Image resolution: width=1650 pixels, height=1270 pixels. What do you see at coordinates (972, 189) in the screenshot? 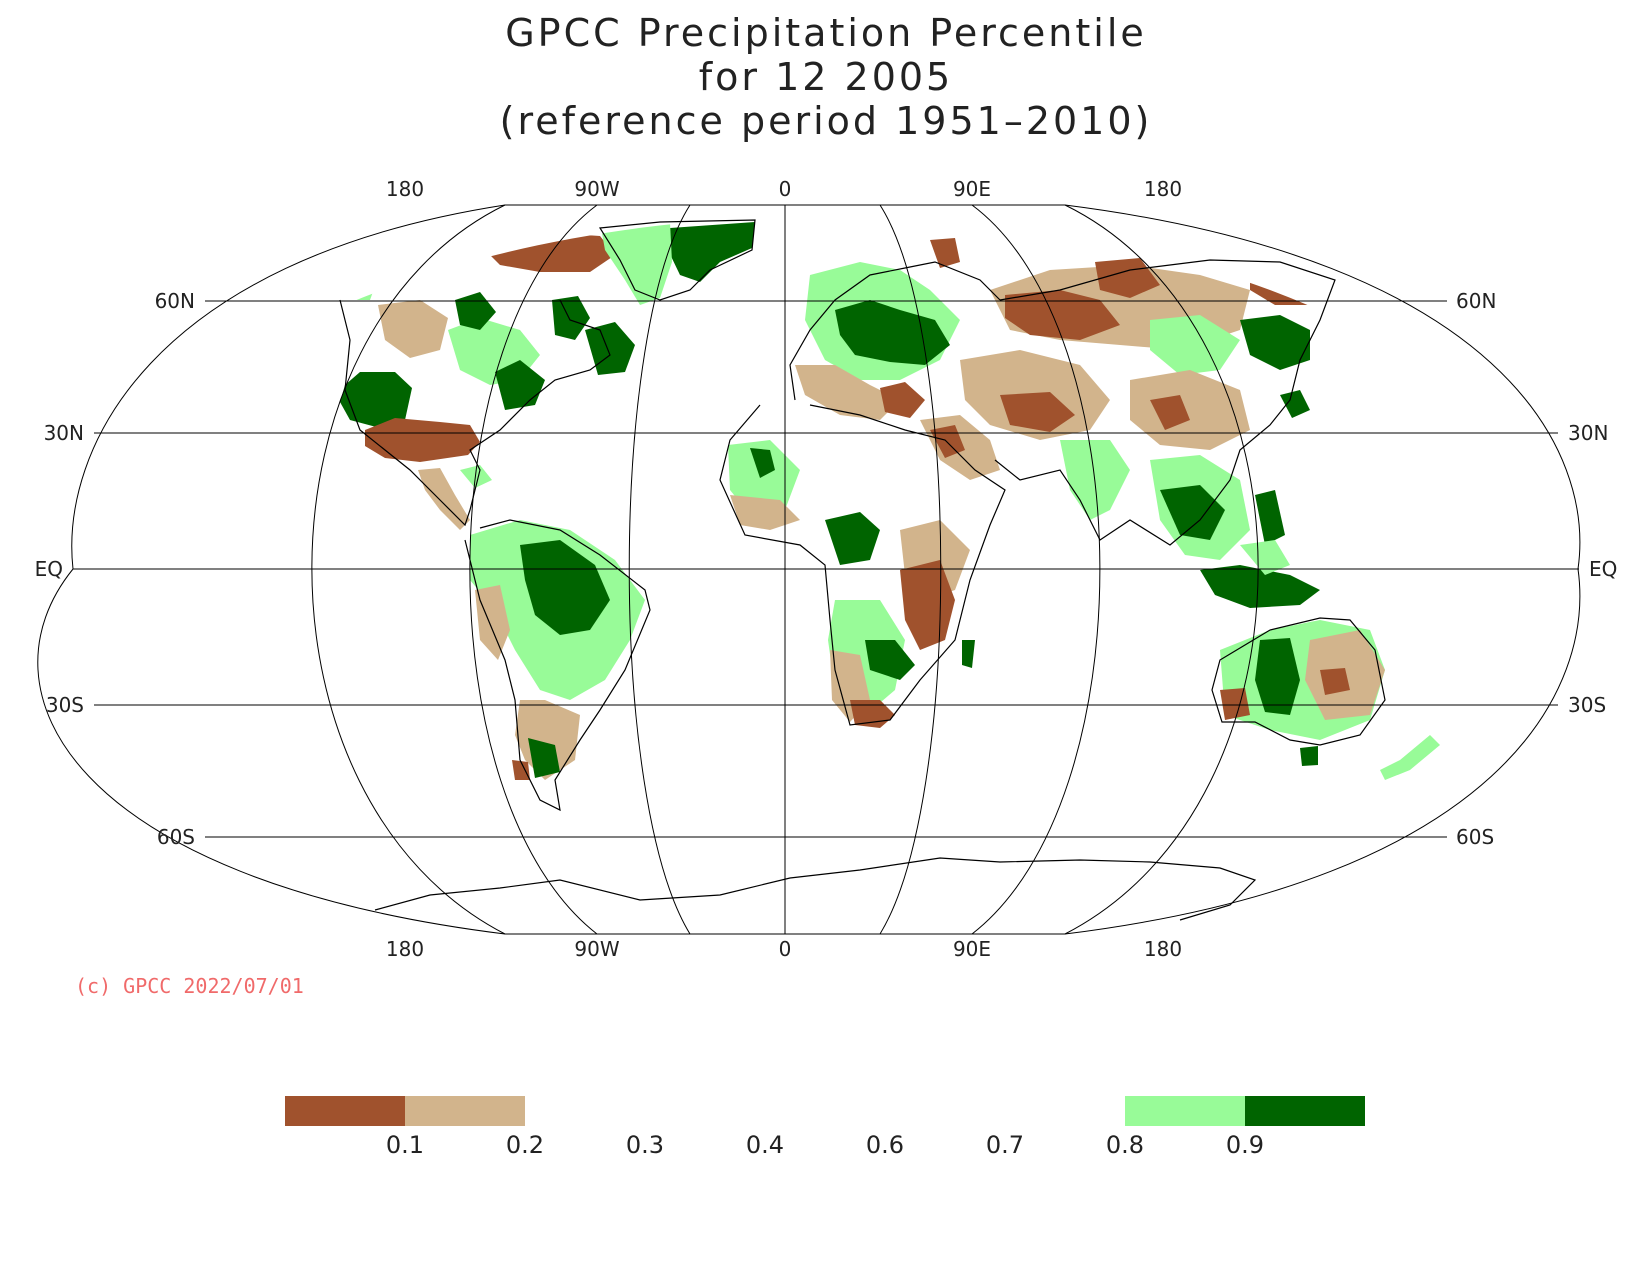
I see `lon-label-top-90e: 90E` at bounding box center [972, 189].